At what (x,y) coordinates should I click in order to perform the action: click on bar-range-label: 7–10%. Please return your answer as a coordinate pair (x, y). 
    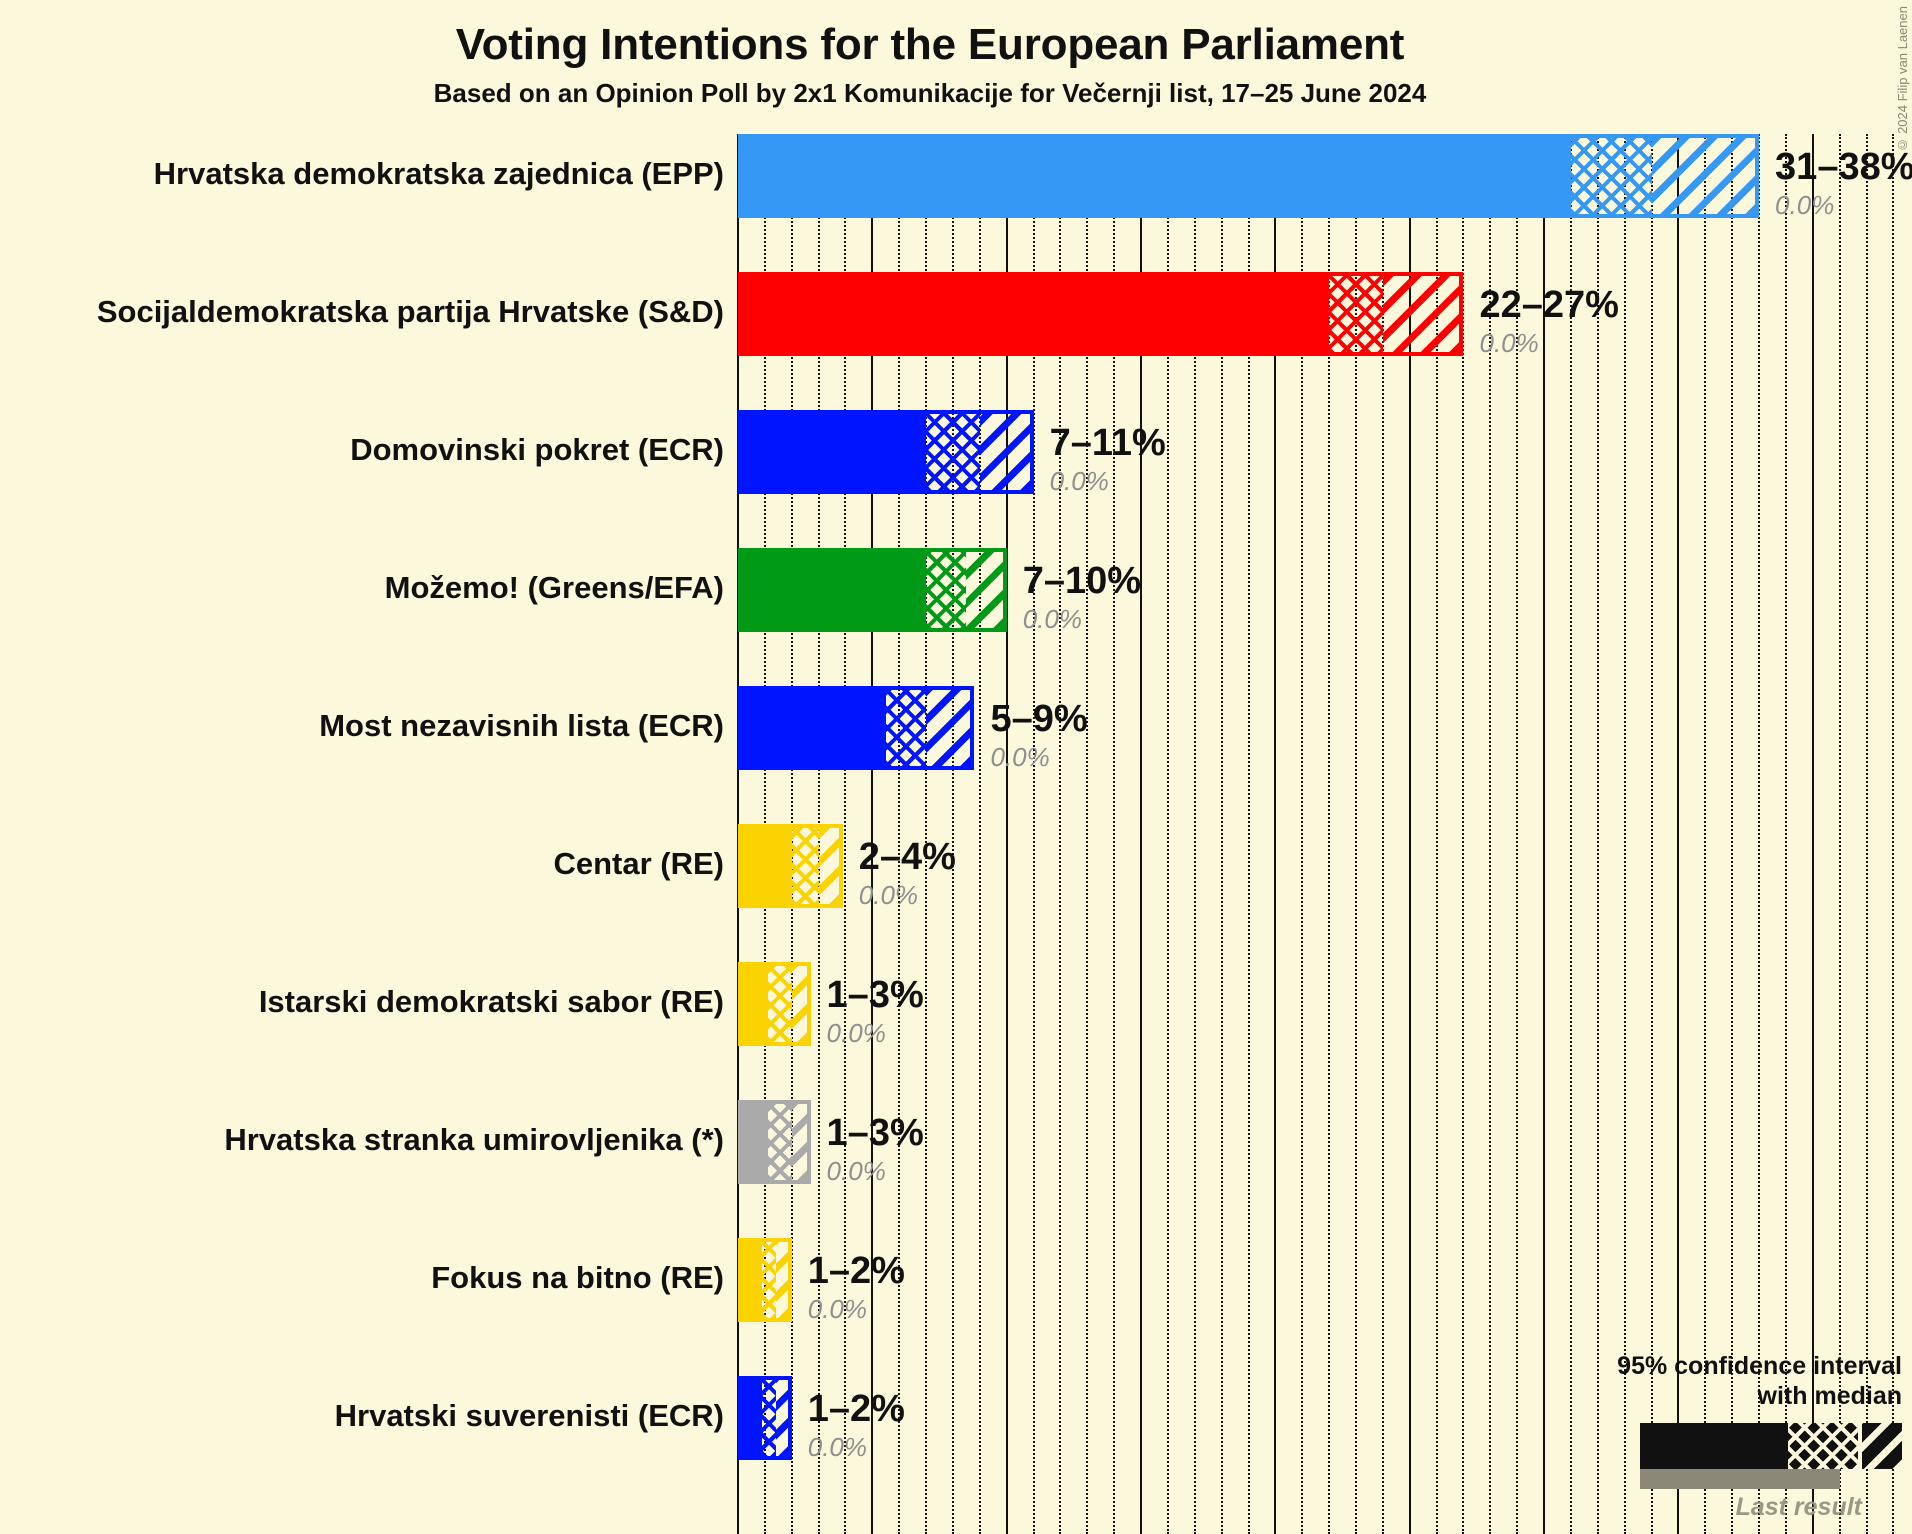
    Looking at the image, I should click on (1082, 581).